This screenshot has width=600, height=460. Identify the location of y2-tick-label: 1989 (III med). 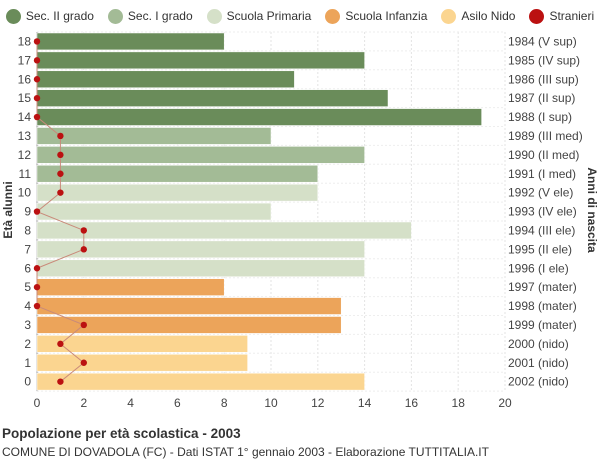
(545, 136).